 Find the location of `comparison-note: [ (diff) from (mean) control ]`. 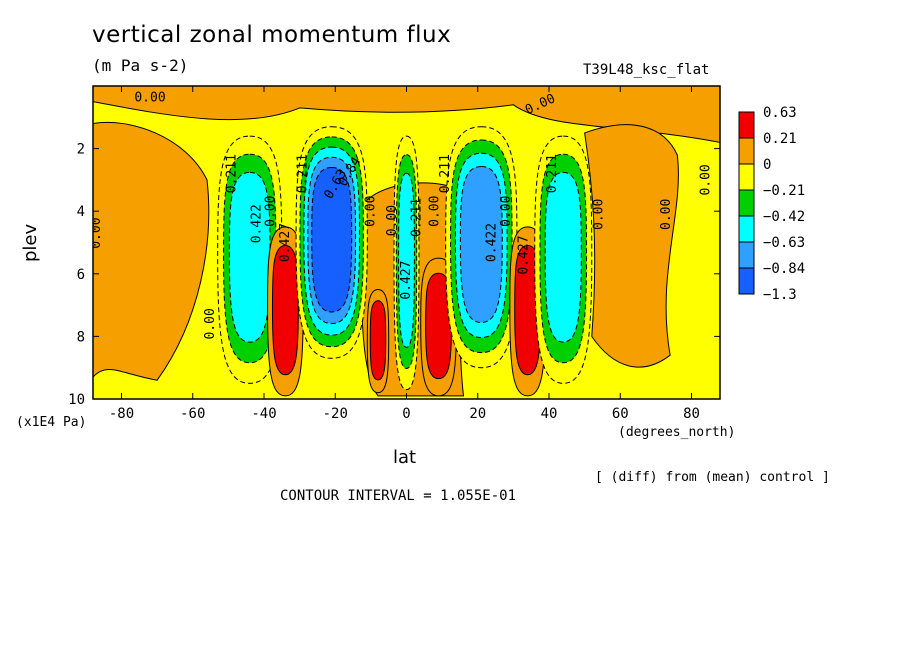

comparison-note: [ (diff) from (mean) control ] is located at coordinates (712, 477).